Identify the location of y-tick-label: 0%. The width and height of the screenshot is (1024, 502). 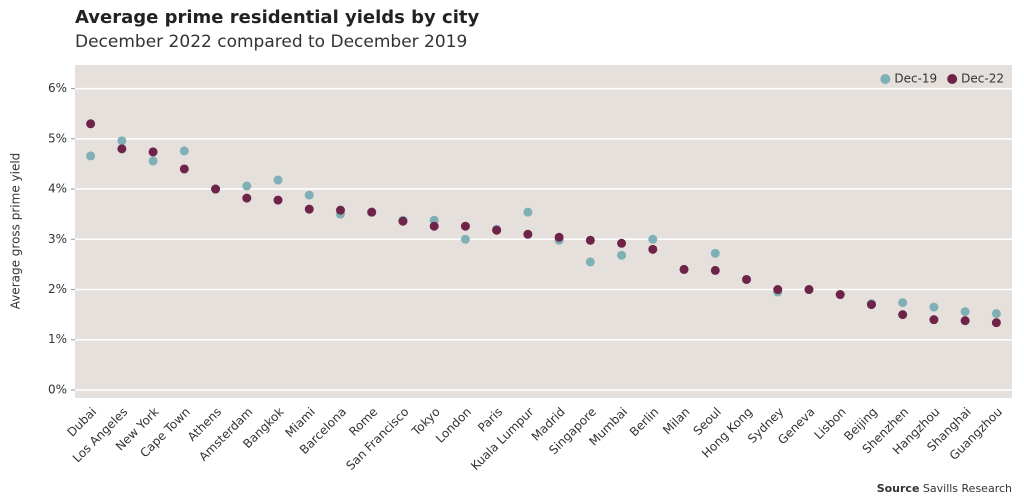
(57, 389).